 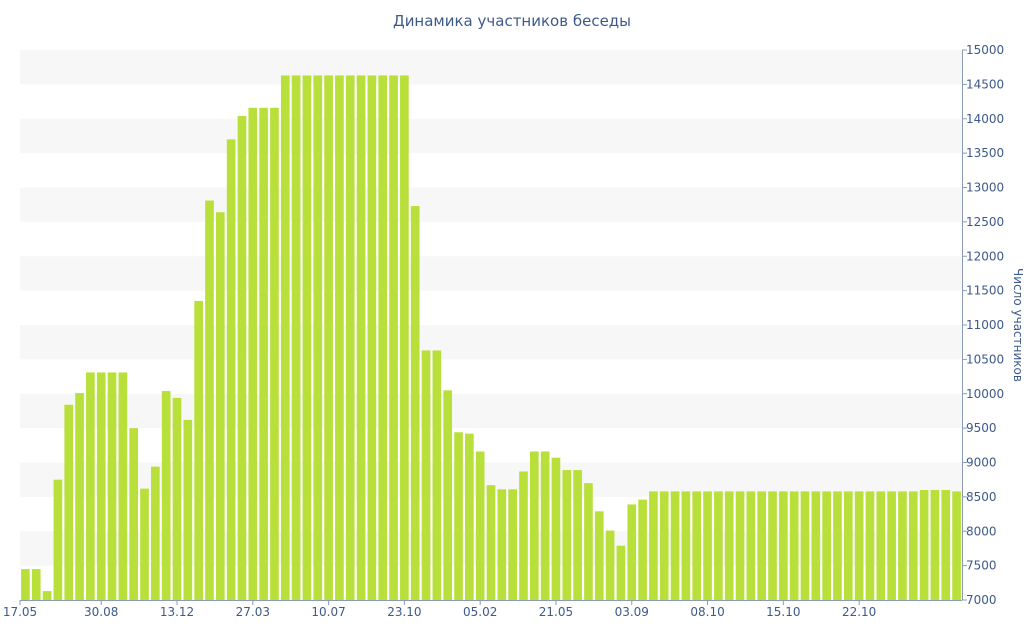 I want to click on x-tick-label: 23.10, so click(x=404, y=612).